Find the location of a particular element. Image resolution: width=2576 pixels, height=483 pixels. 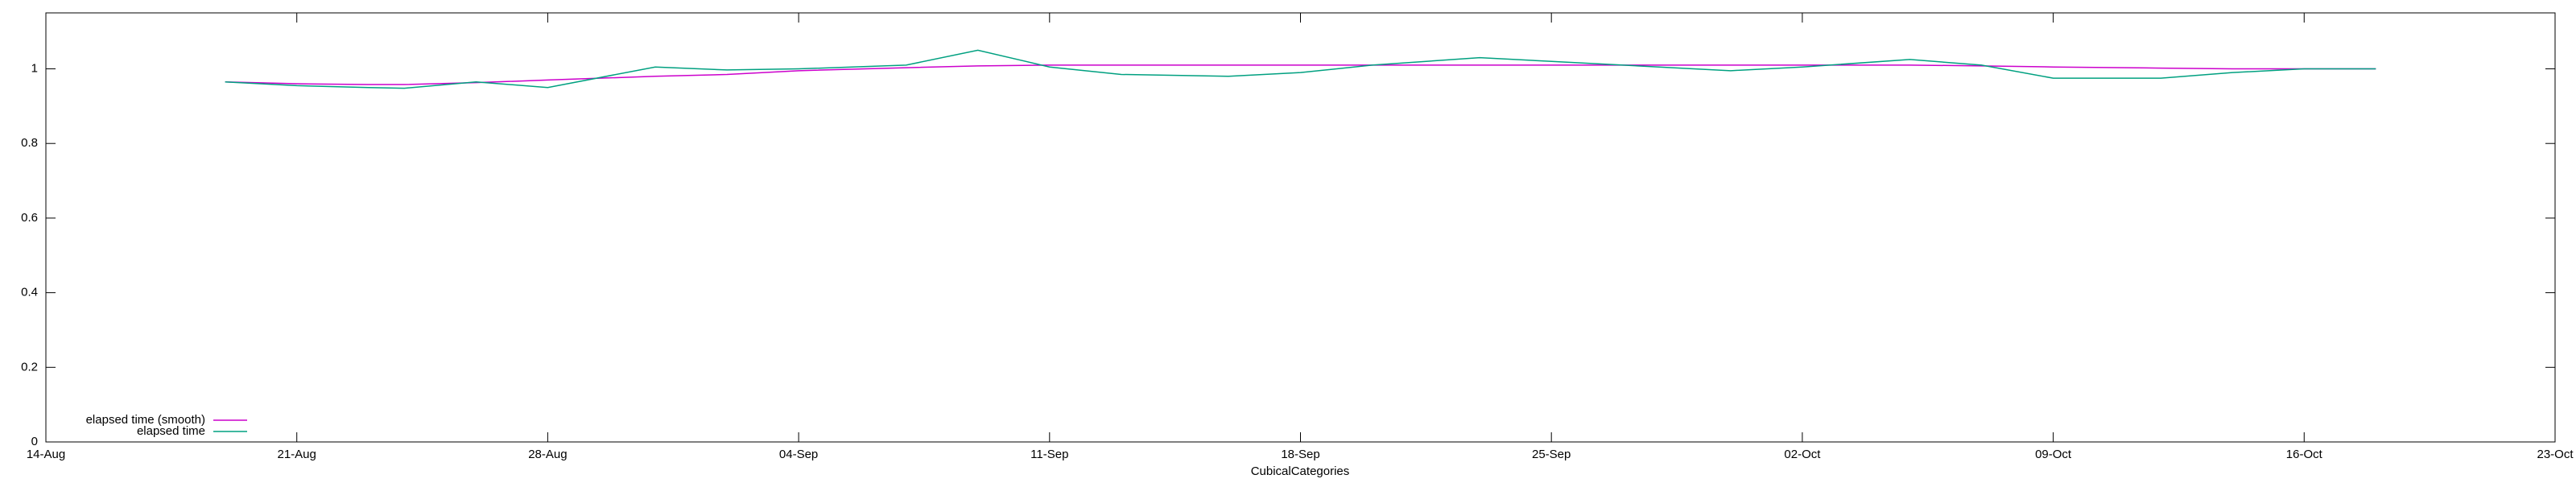

x-tick-label: 11-Sep is located at coordinates (1049, 454).